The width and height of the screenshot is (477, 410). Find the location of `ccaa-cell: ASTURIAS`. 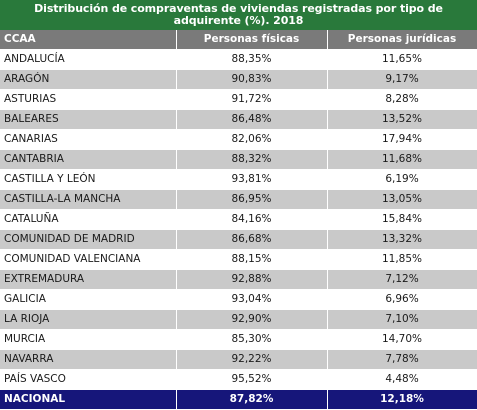

ccaa-cell: ASTURIAS is located at coordinates (88, 99).